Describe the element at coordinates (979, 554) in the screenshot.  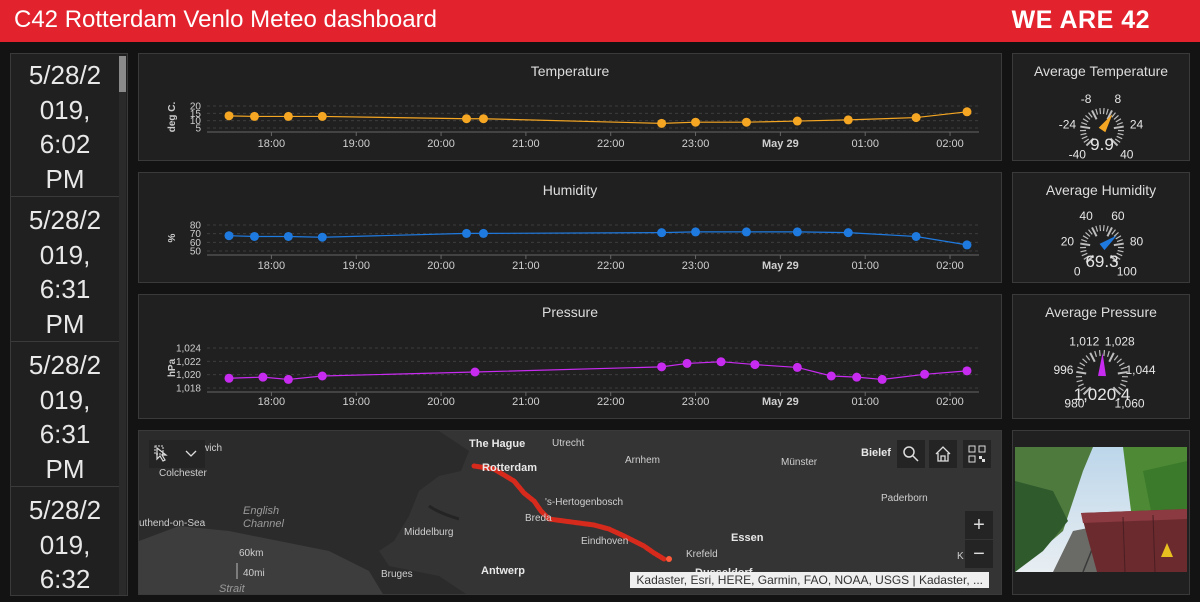
I see `zoom-out-button: −` at that location.